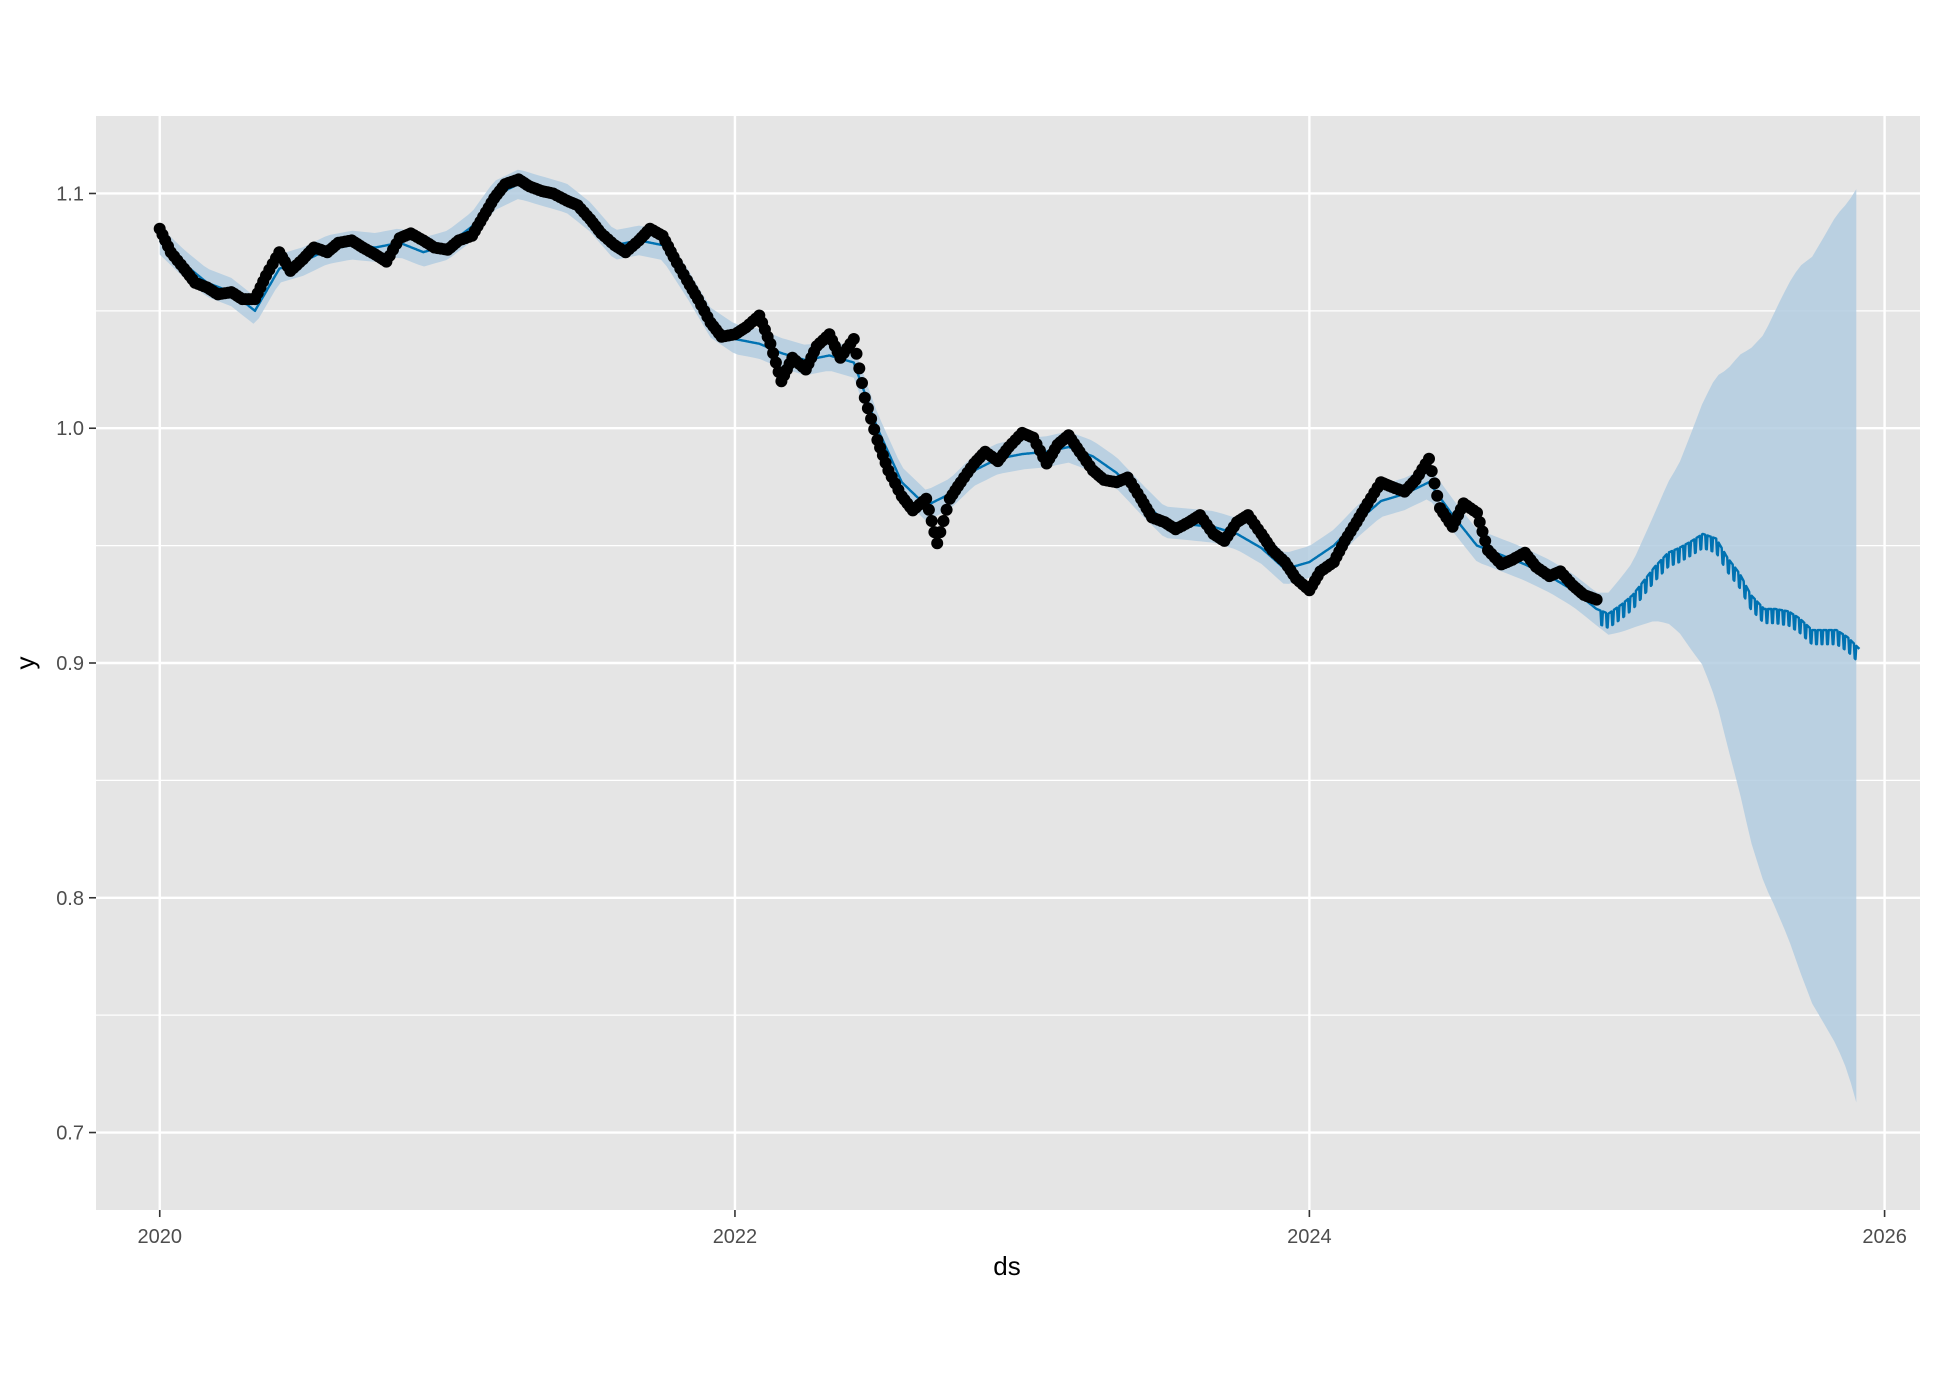  I want to click on y-tick-label: 1.1, so click(70, 194).